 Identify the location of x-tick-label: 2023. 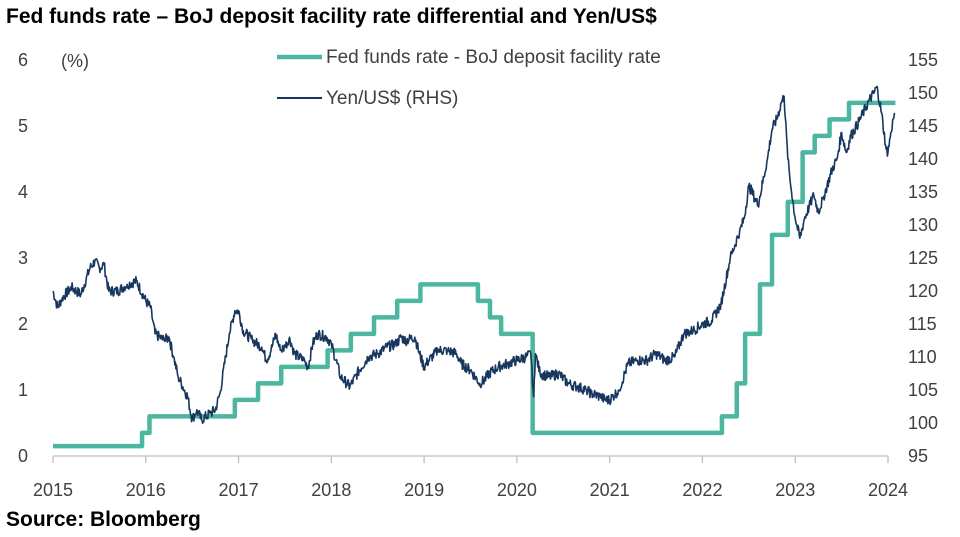
(795, 490).